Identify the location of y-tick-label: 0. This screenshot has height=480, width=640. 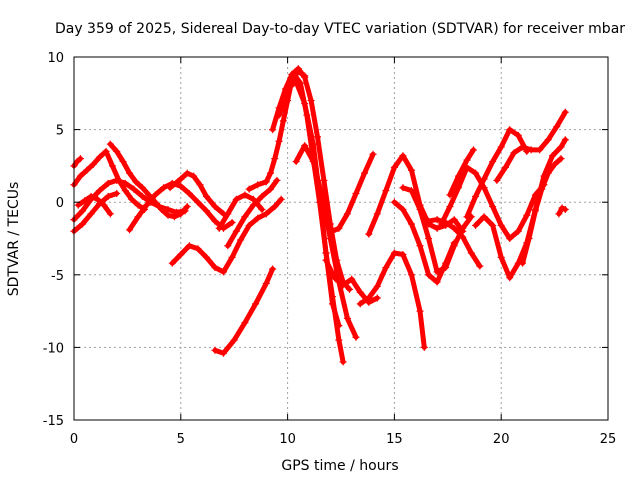
(60, 203).